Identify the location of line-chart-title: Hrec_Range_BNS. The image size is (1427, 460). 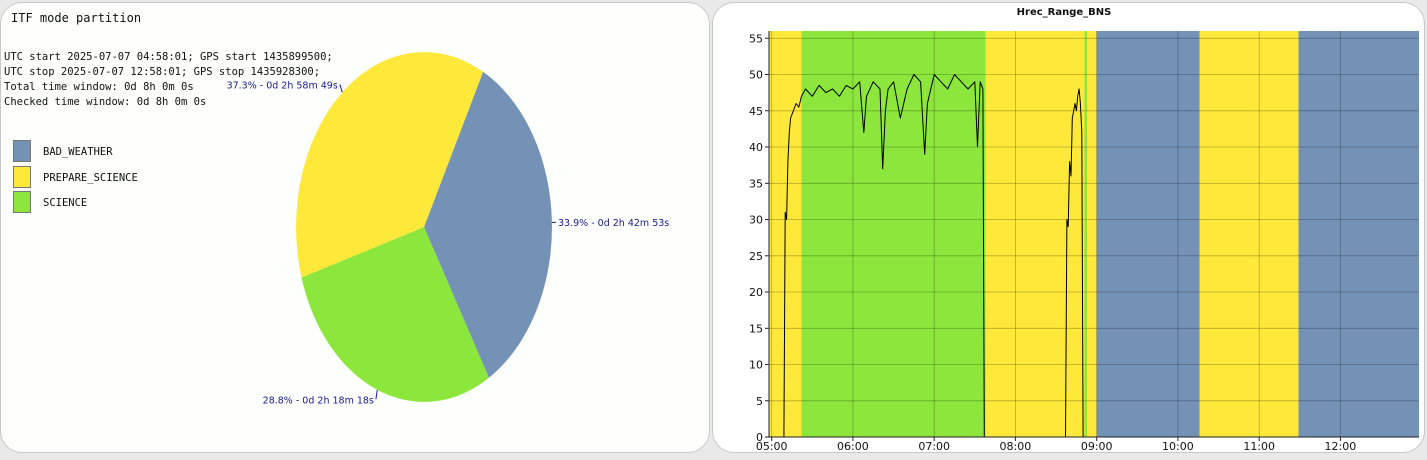
(1064, 12).